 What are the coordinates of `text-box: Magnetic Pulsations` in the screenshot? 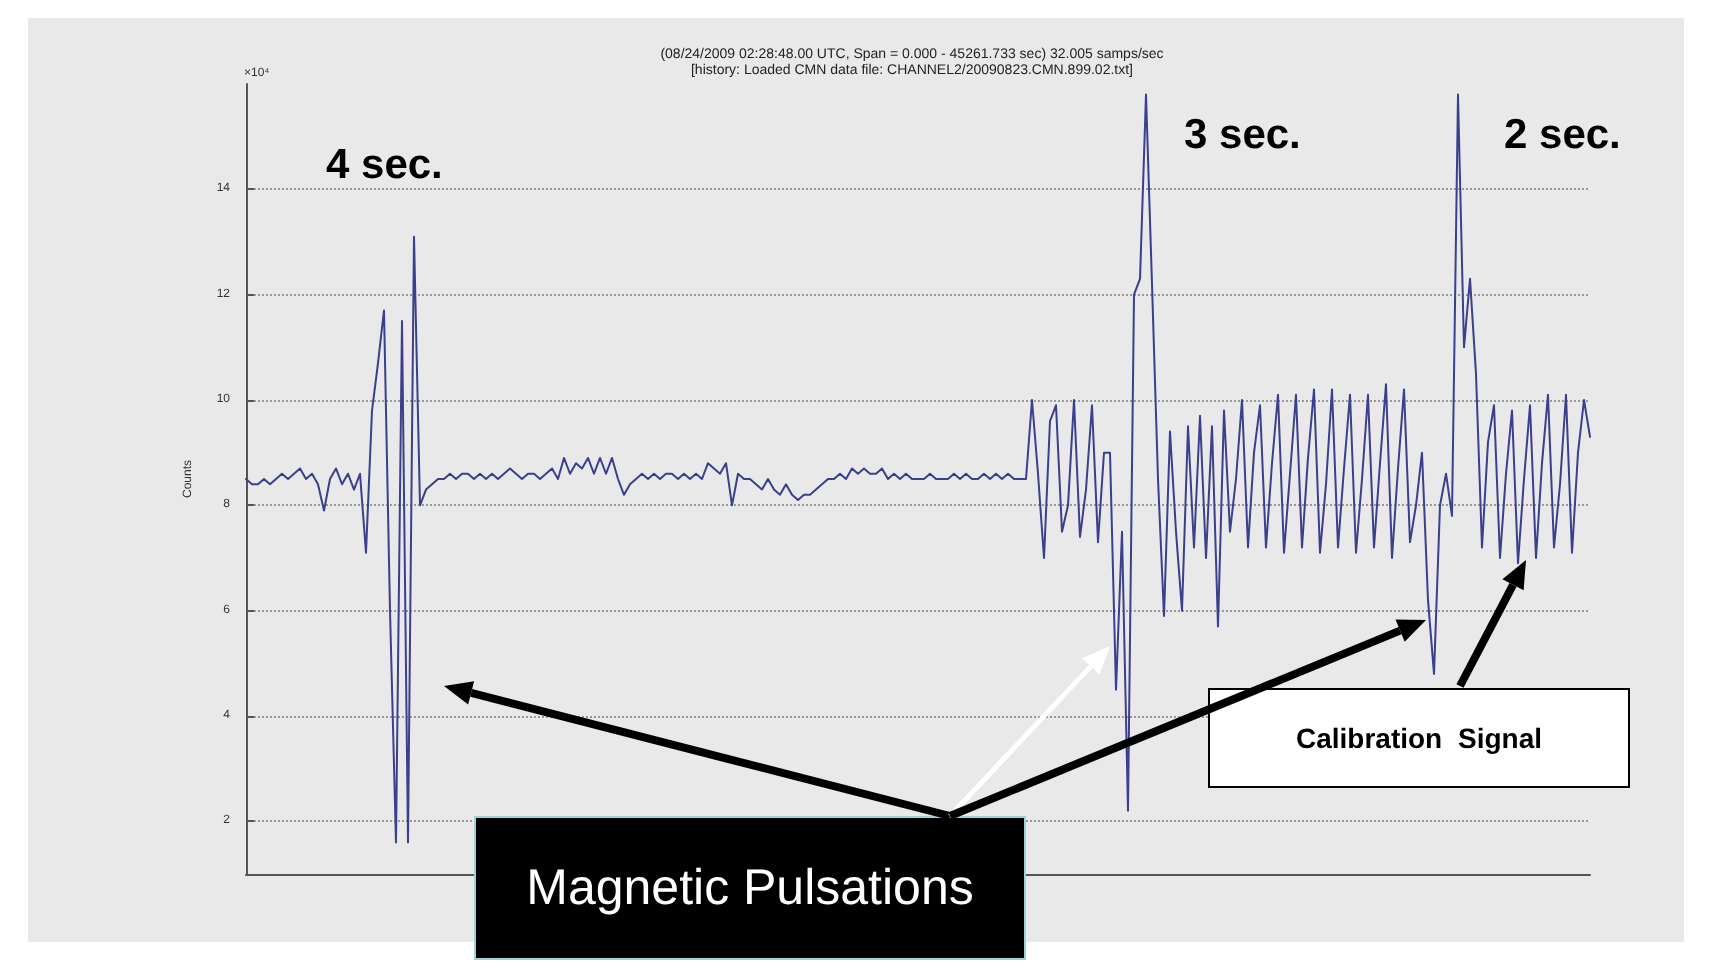 It's located at (750, 888).